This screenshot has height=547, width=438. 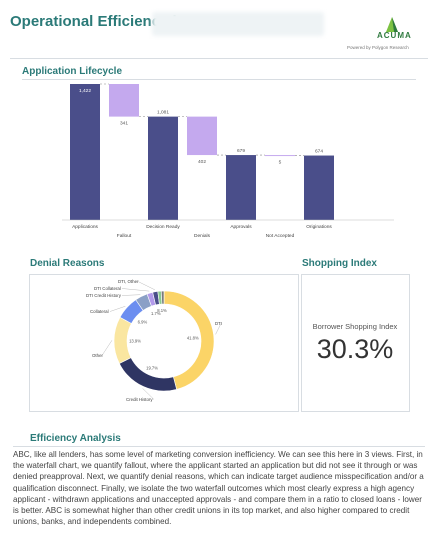 What do you see at coordinates (319, 152) in the screenshot?
I see `waterfall-value-label: 674` at bounding box center [319, 152].